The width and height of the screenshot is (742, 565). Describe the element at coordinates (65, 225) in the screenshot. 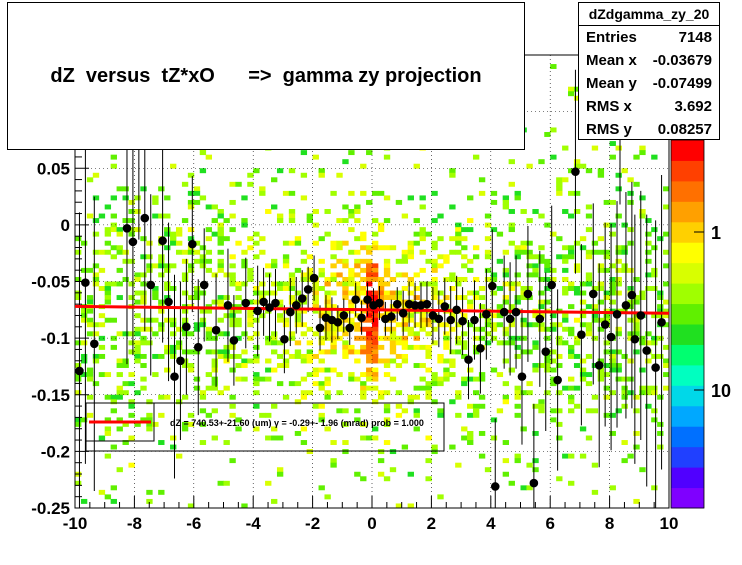

I see `y-tick-label: 0` at that location.